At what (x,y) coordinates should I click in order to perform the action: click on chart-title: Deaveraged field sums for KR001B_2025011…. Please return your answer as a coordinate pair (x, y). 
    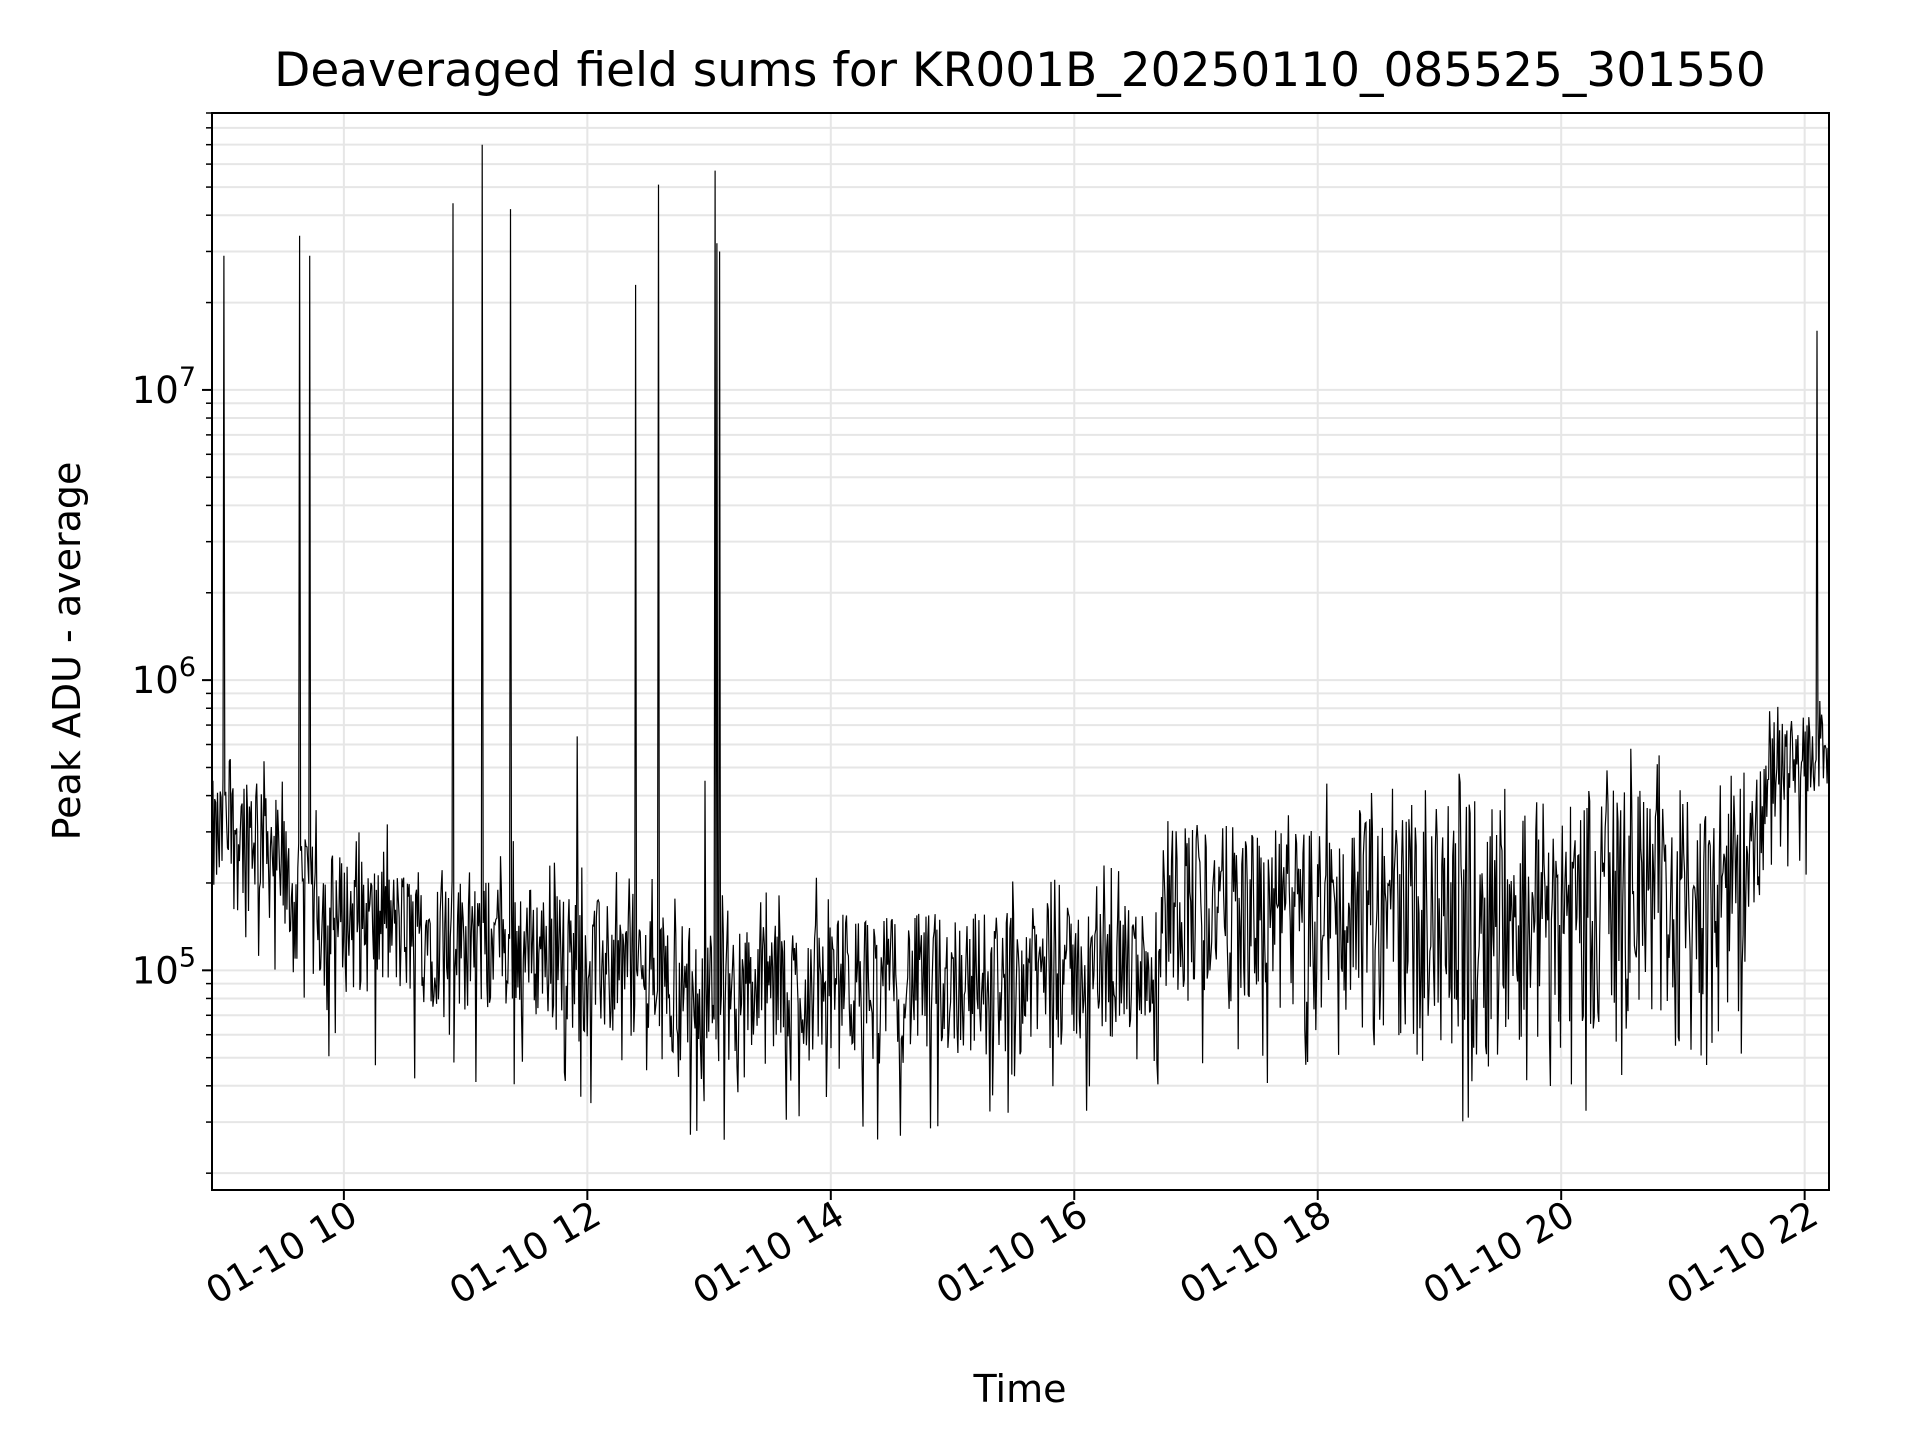
    Looking at the image, I should click on (1020, 70).